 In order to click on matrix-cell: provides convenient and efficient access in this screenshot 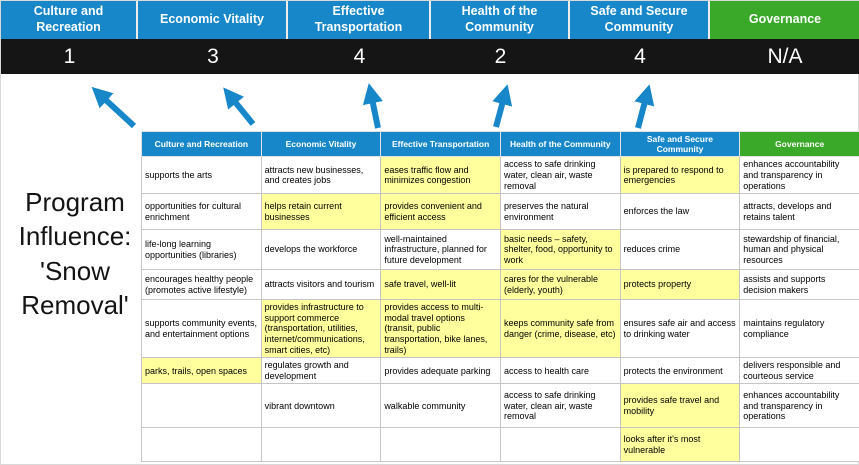, I will do `click(440, 212)`.